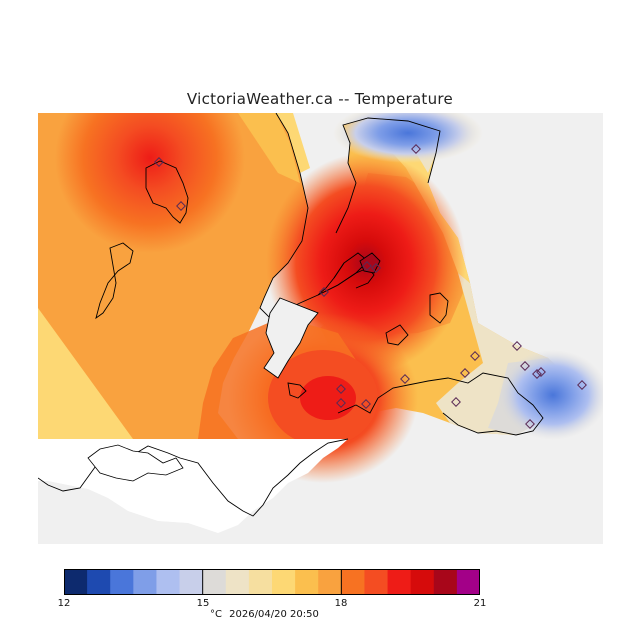 The image size is (640, 640). I want to click on coolspot-east, so click(550, 395).